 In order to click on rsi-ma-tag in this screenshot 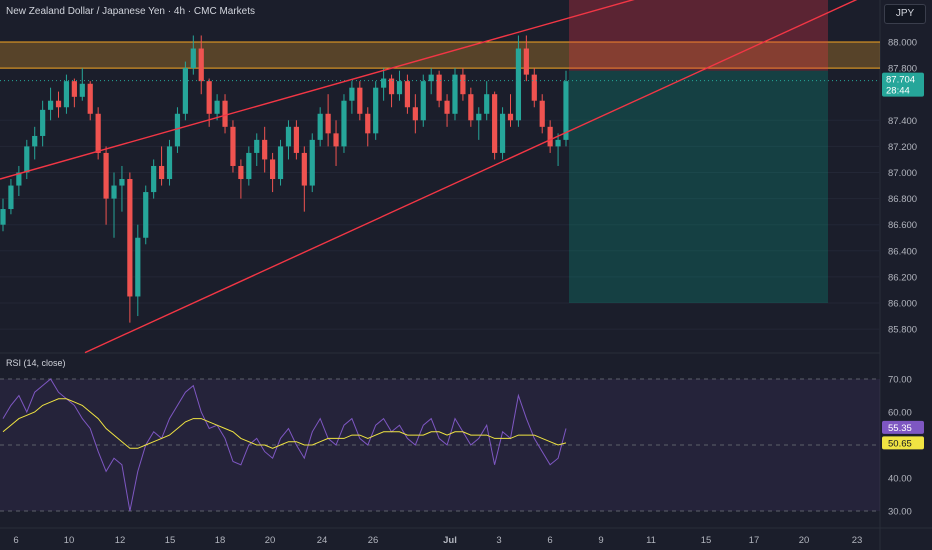, I will do `click(903, 443)`.